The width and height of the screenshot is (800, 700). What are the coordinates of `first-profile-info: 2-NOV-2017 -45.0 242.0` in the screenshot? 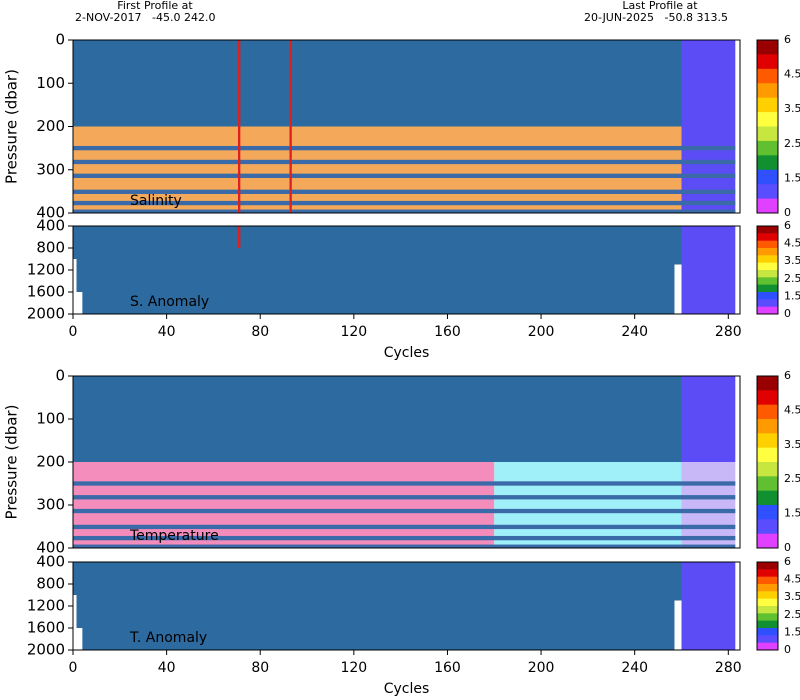 It's located at (145, 17).